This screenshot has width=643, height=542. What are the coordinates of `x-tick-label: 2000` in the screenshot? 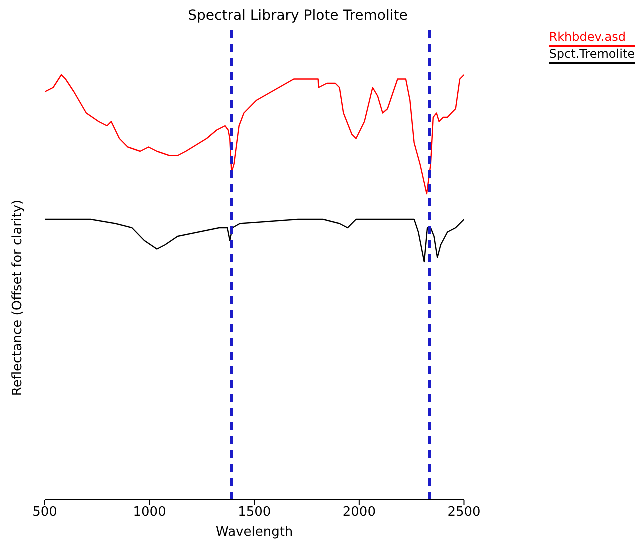 It's located at (359, 512).